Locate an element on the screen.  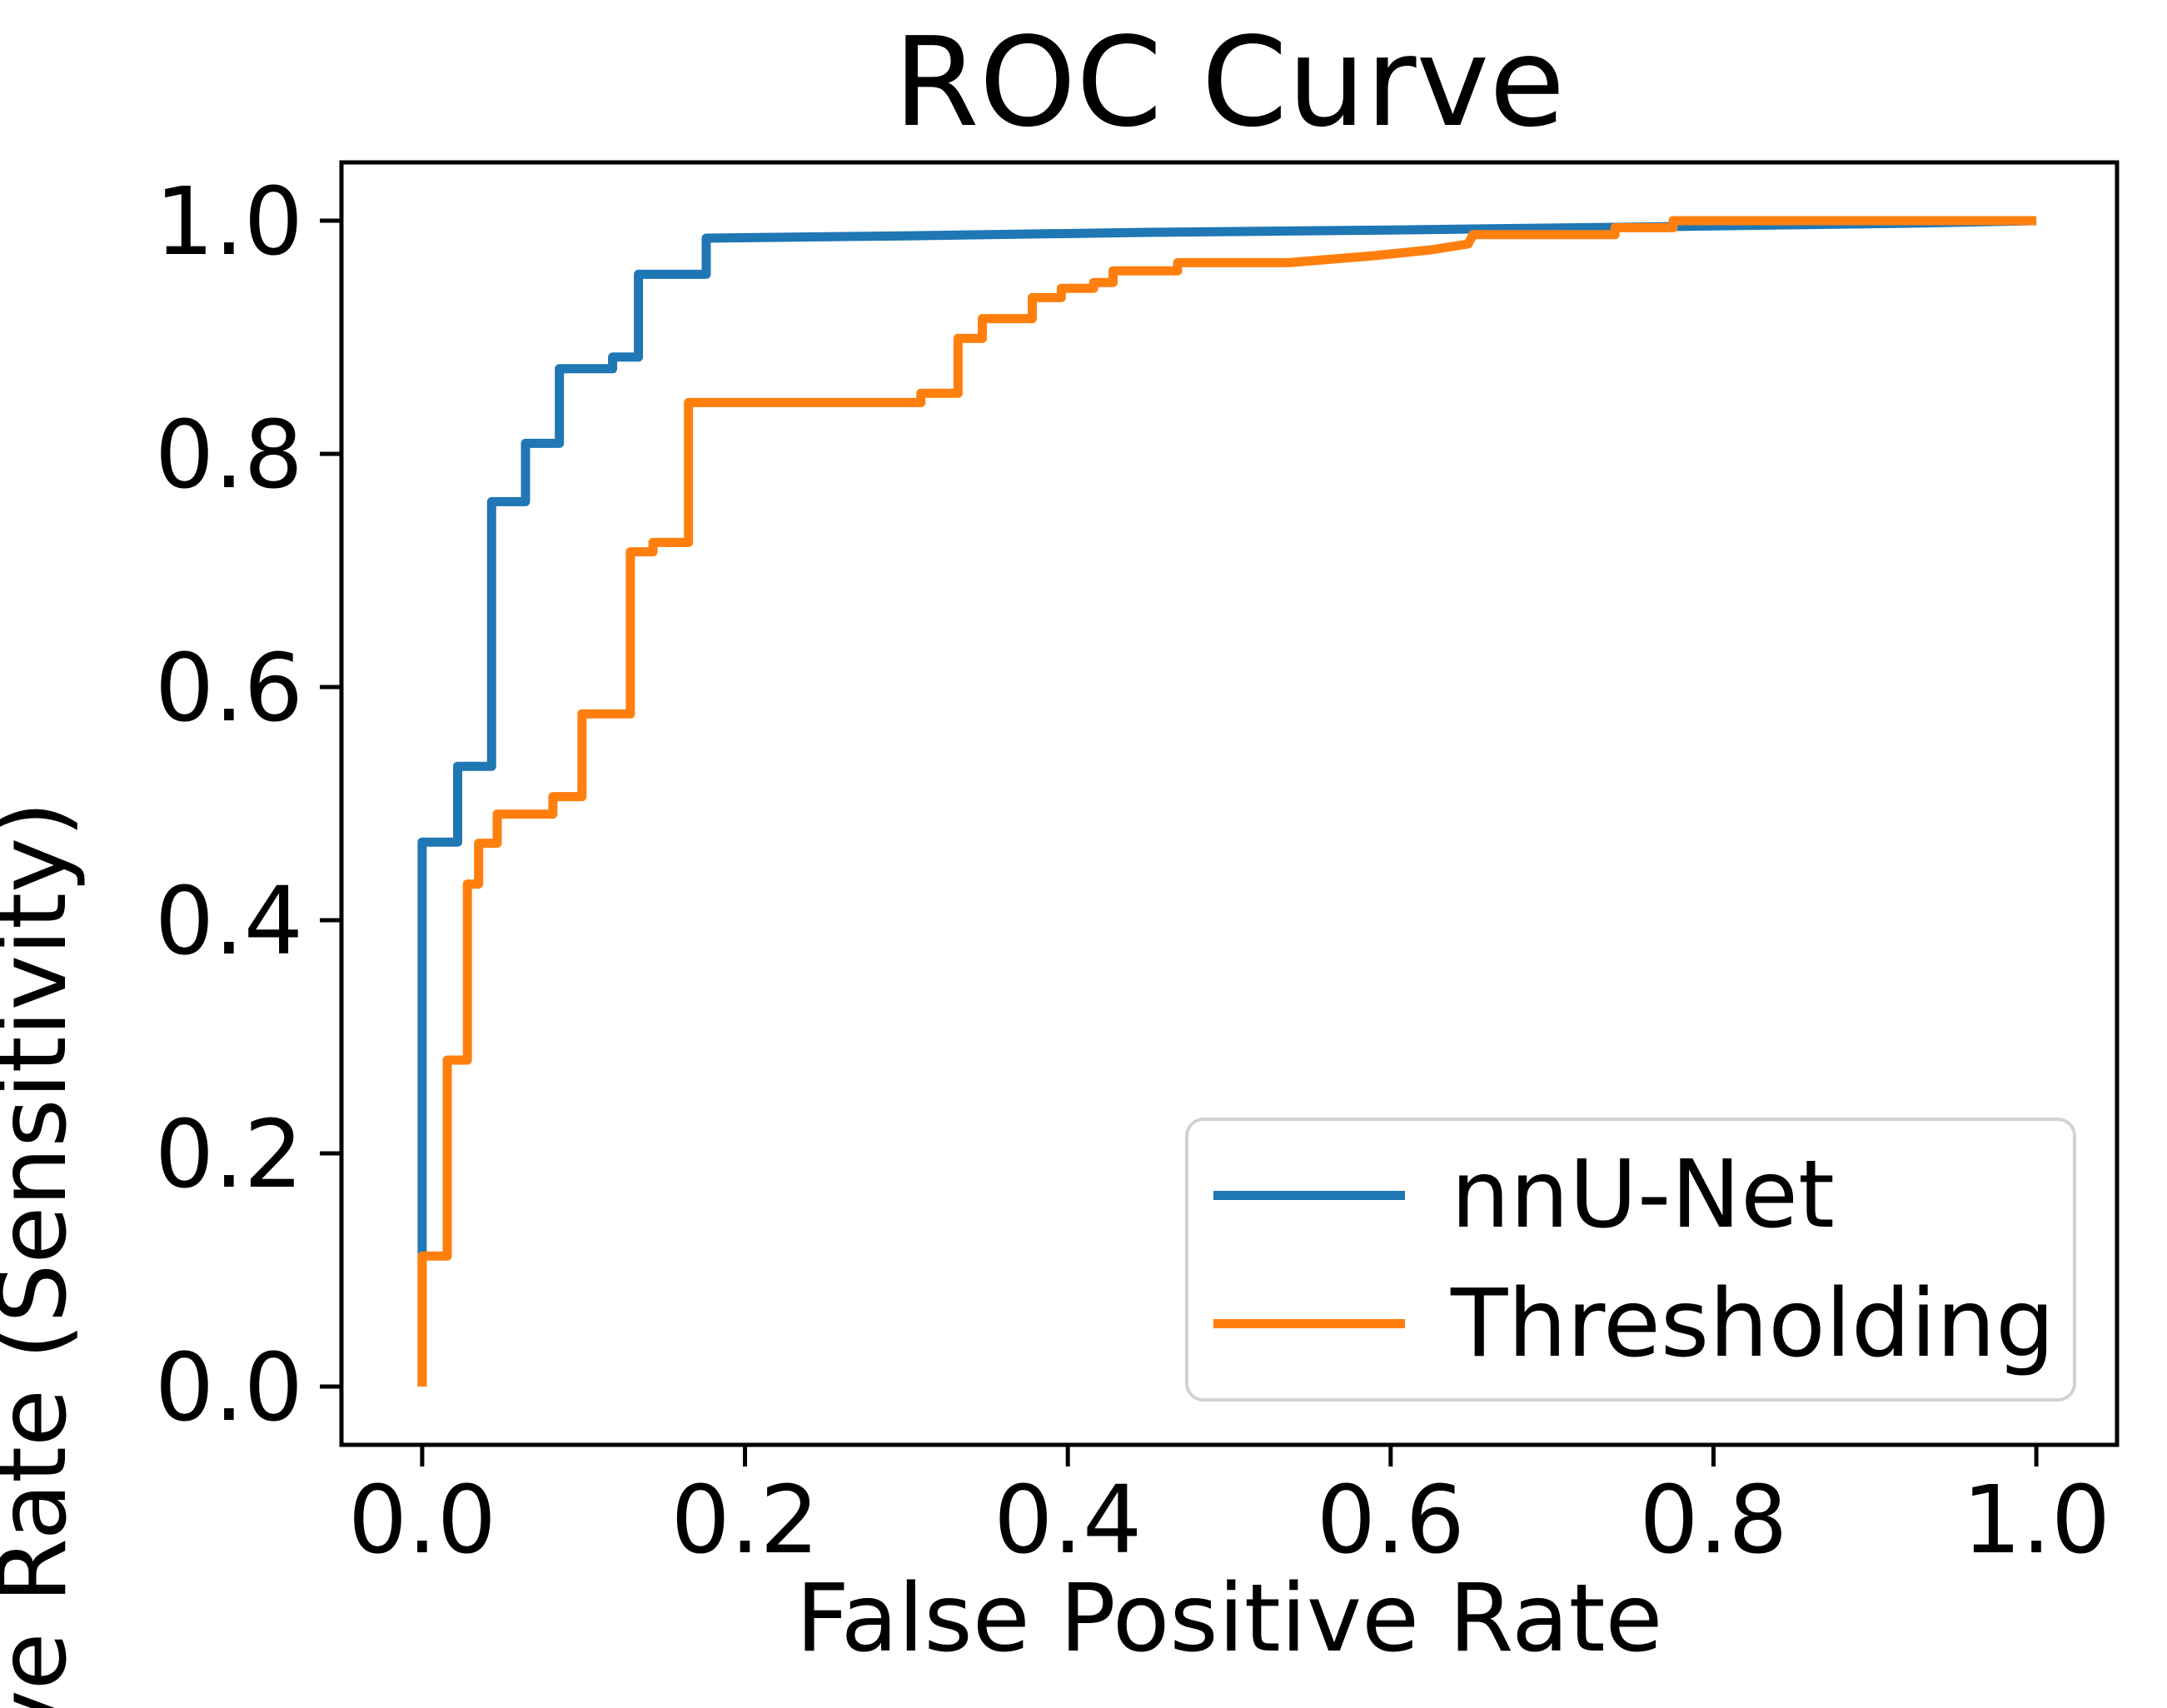
chart-title: ROC Curve is located at coordinates (1229, 82).